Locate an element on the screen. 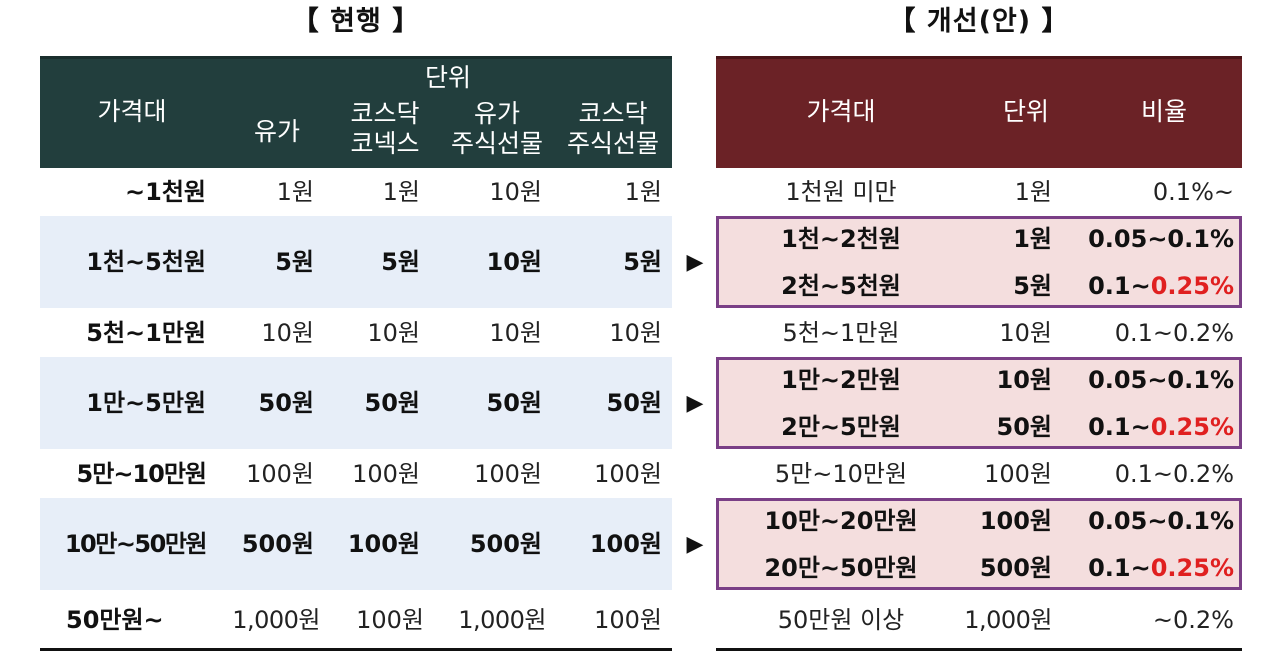 The image size is (1284, 662). ratio-cell: ~0.2% is located at coordinates (1193, 620).